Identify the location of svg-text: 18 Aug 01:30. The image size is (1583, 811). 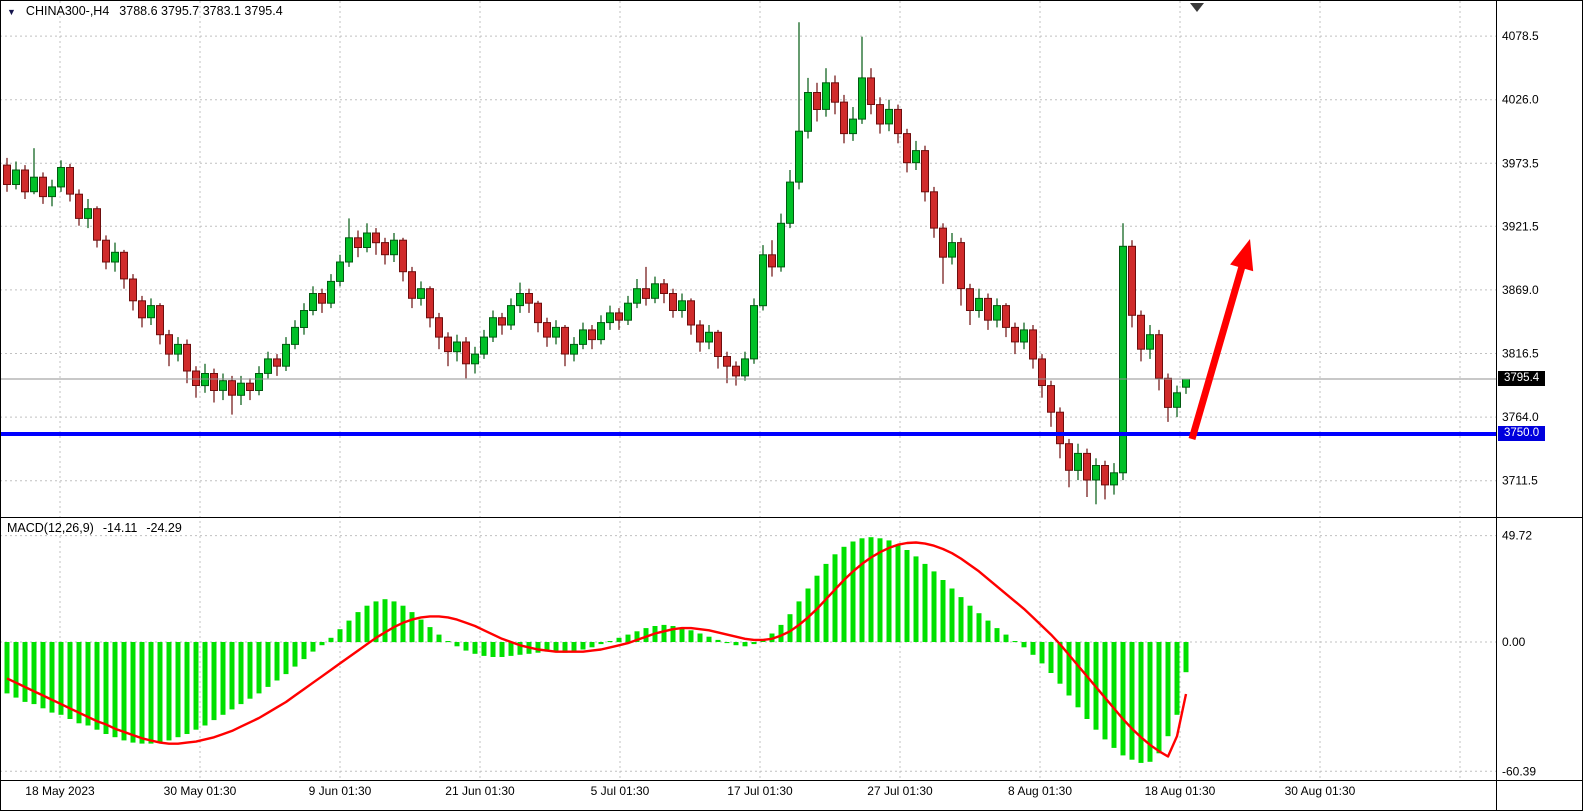
(1180, 791).